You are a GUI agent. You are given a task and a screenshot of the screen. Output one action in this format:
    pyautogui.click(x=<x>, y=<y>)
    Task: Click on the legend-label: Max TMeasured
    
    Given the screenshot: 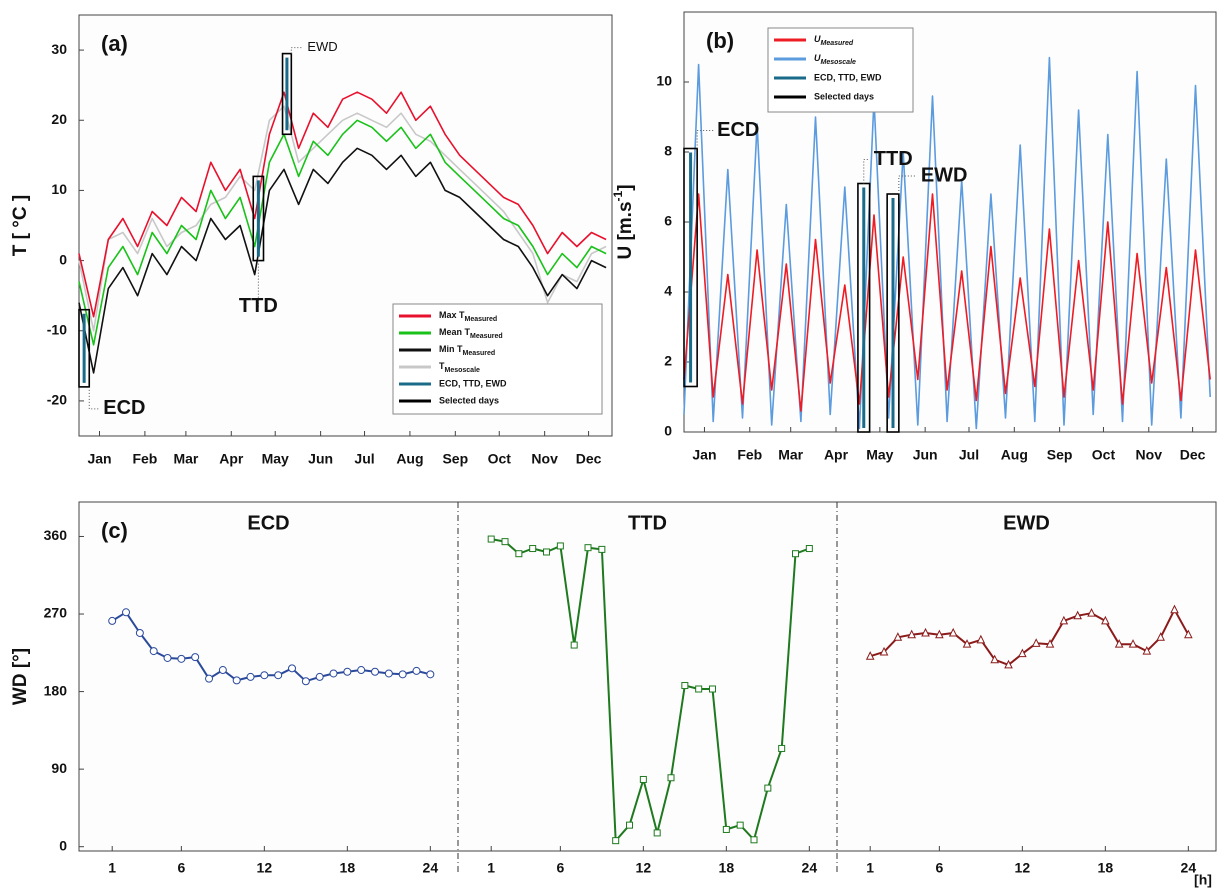 What is the action you would take?
    pyautogui.click(x=468, y=316)
    